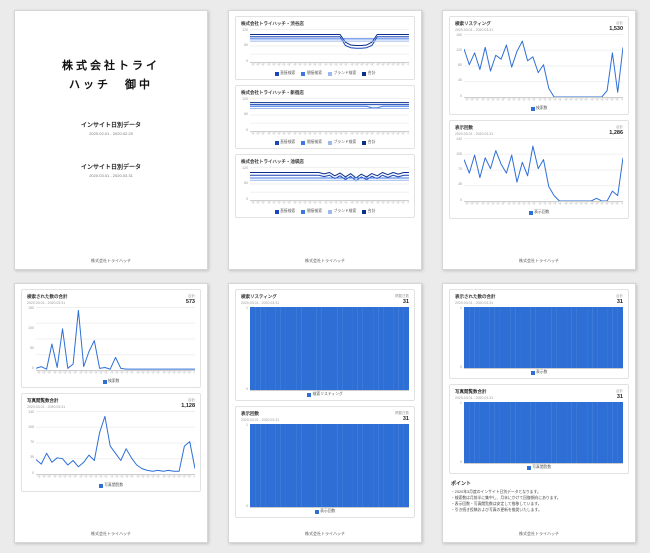 This screenshot has width=650, height=553. Describe the element at coordinates (272, 92) in the screenshot. I see `chart-title: 株式会社トライハッチ・新宿店` at that location.